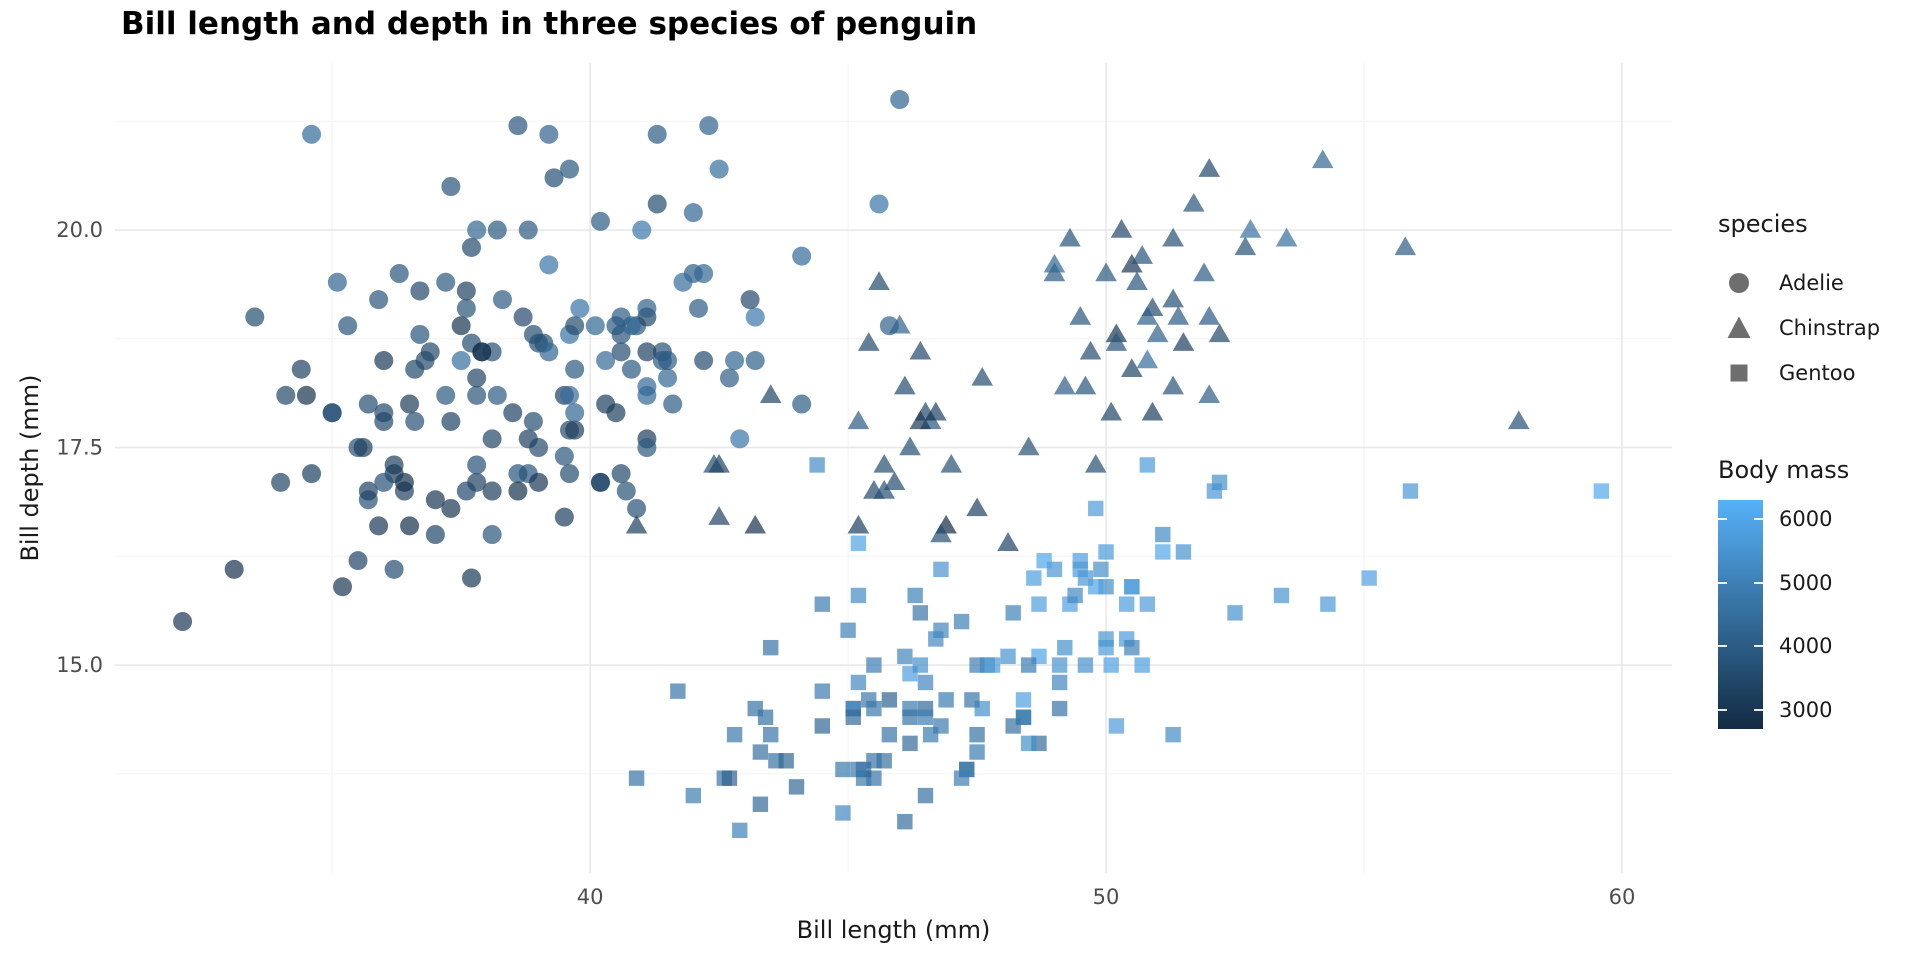 The image size is (1920, 960). I want to click on adelie-circle-icon, so click(1739, 283).